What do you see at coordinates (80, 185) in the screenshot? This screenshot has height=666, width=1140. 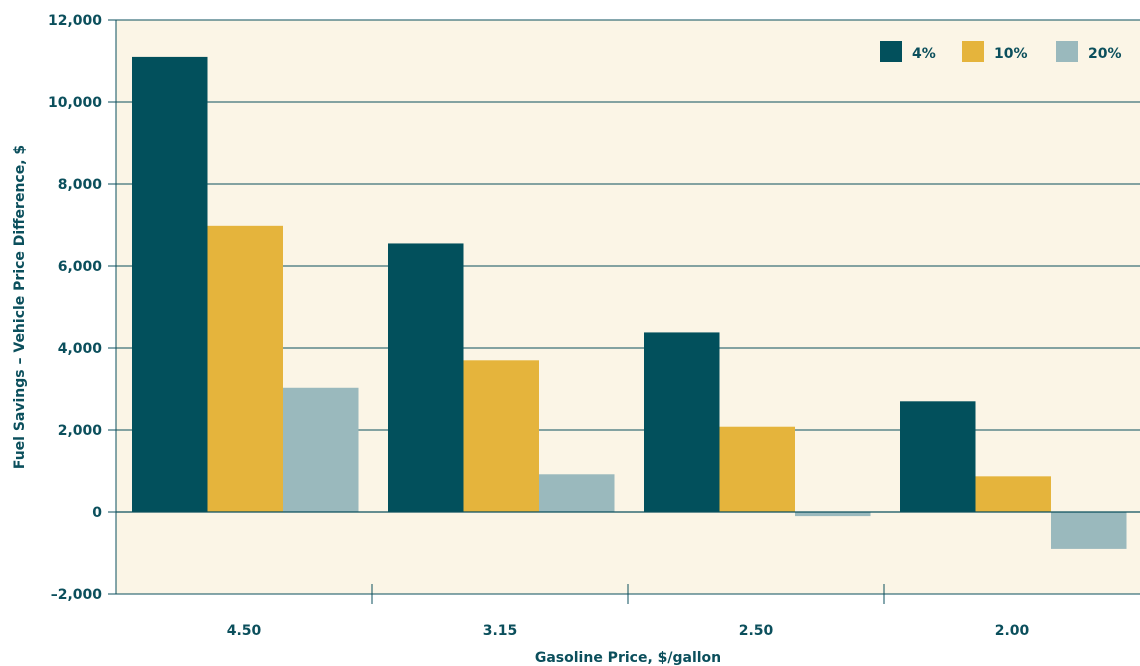 I see `y-tick-label: 8,000` at bounding box center [80, 185].